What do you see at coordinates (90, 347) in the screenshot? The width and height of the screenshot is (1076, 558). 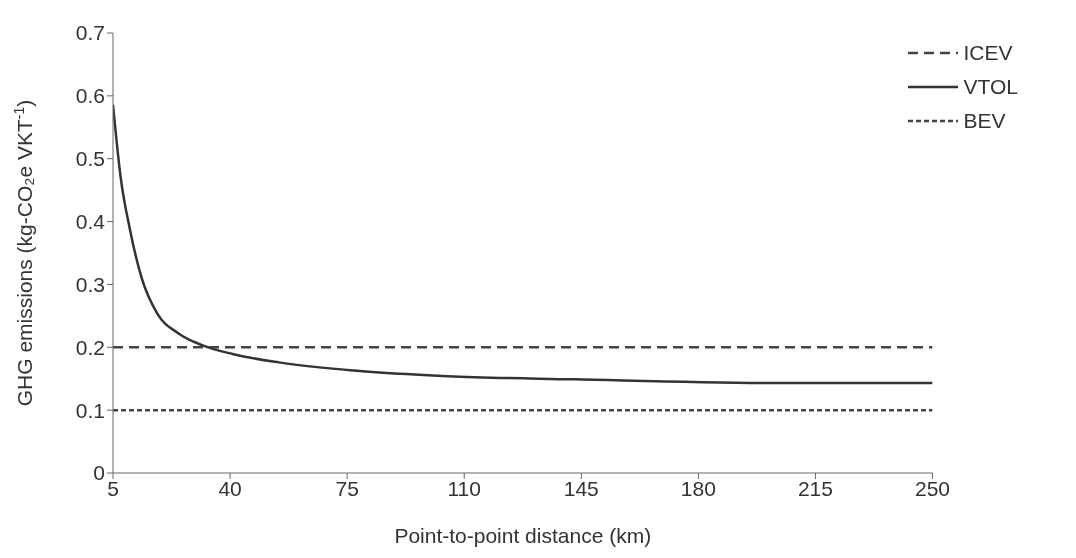 I see `y-tick-label: 0.2` at bounding box center [90, 347].